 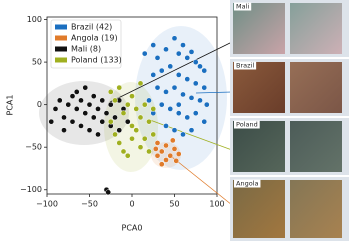 What do you see at coordinates (31, 189) in the screenshot?
I see `y-tick-label: −100` at bounding box center [31, 189].